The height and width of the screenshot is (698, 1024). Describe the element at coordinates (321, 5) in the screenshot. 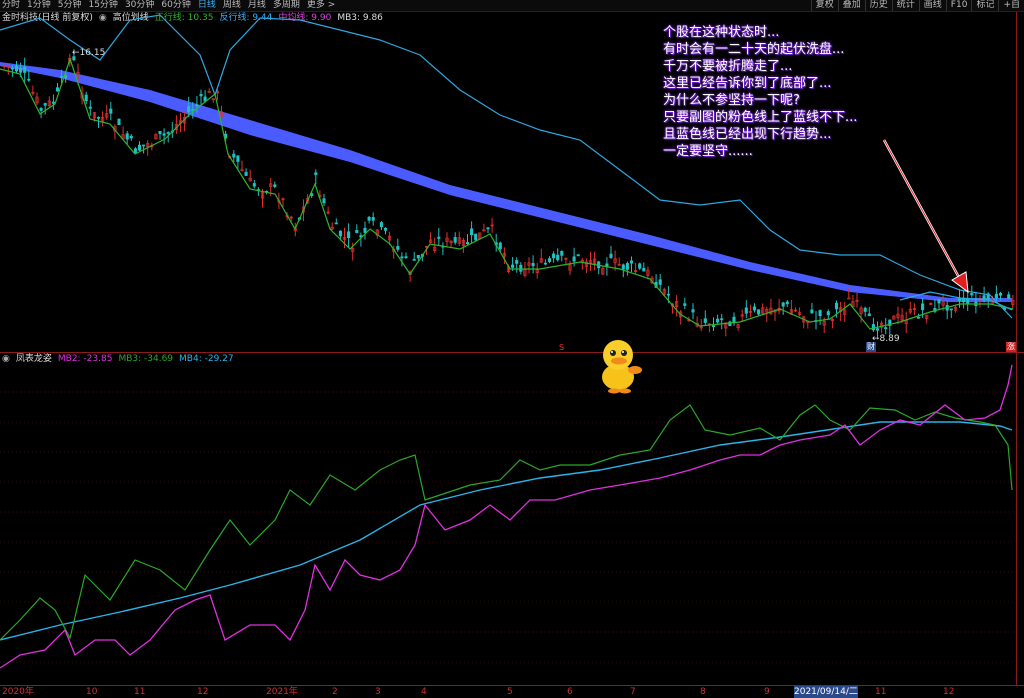

I see `tab-10: 更多 >` at that location.